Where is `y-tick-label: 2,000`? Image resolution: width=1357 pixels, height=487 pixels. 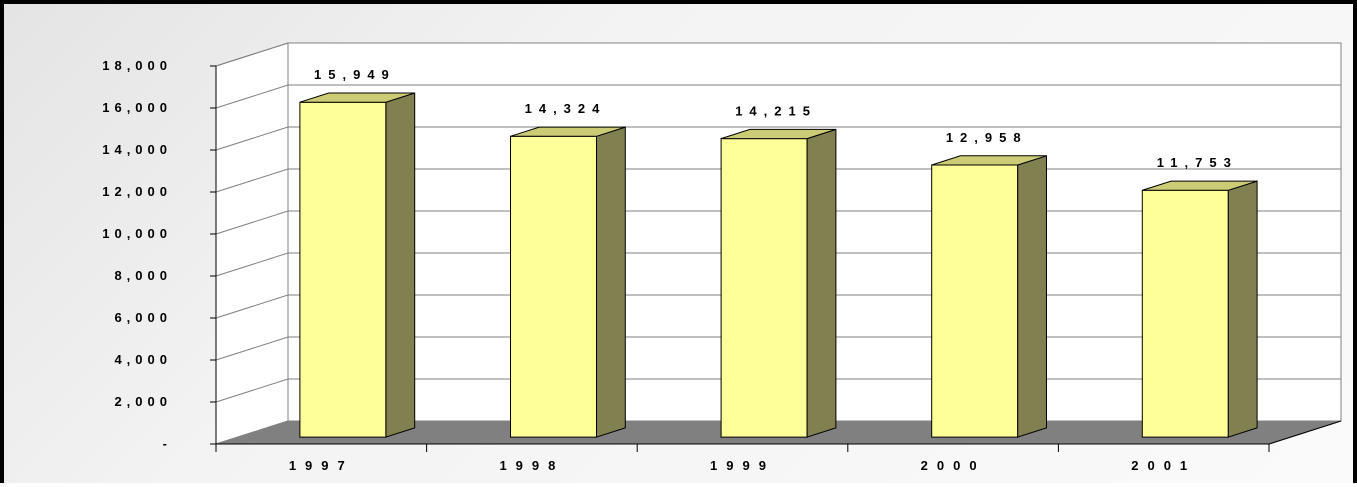 y-tick-label: 2,000 is located at coordinates (143, 401).